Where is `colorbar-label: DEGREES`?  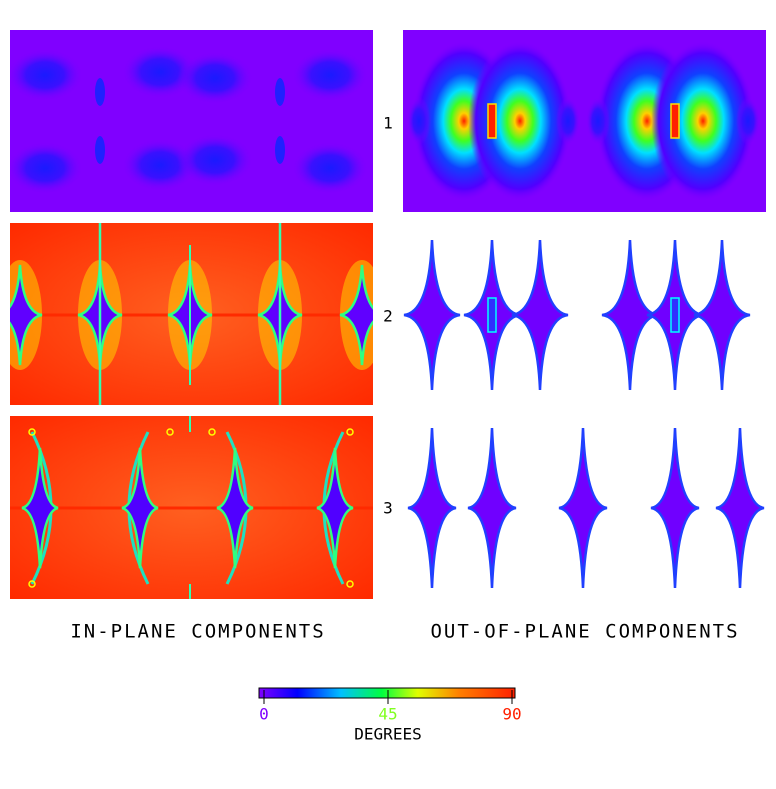 colorbar-label: DEGREES is located at coordinates (387, 734).